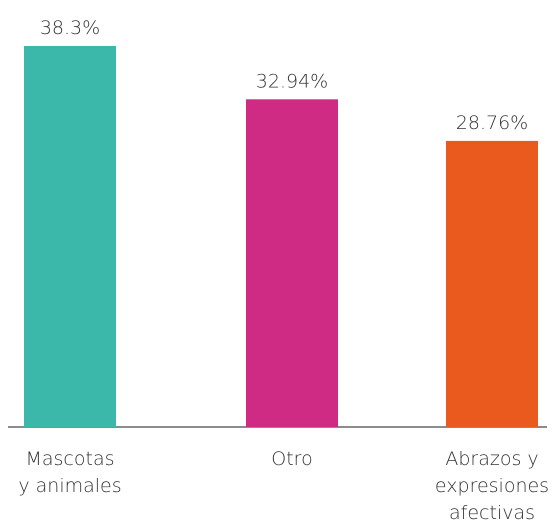 The image size is (555, 524). What do you see at coordinates (492, 486) in the screenshot?
I see `x-tick-label-3: Abrazos y expresiones afectivas` at bounding box center [492, 486].